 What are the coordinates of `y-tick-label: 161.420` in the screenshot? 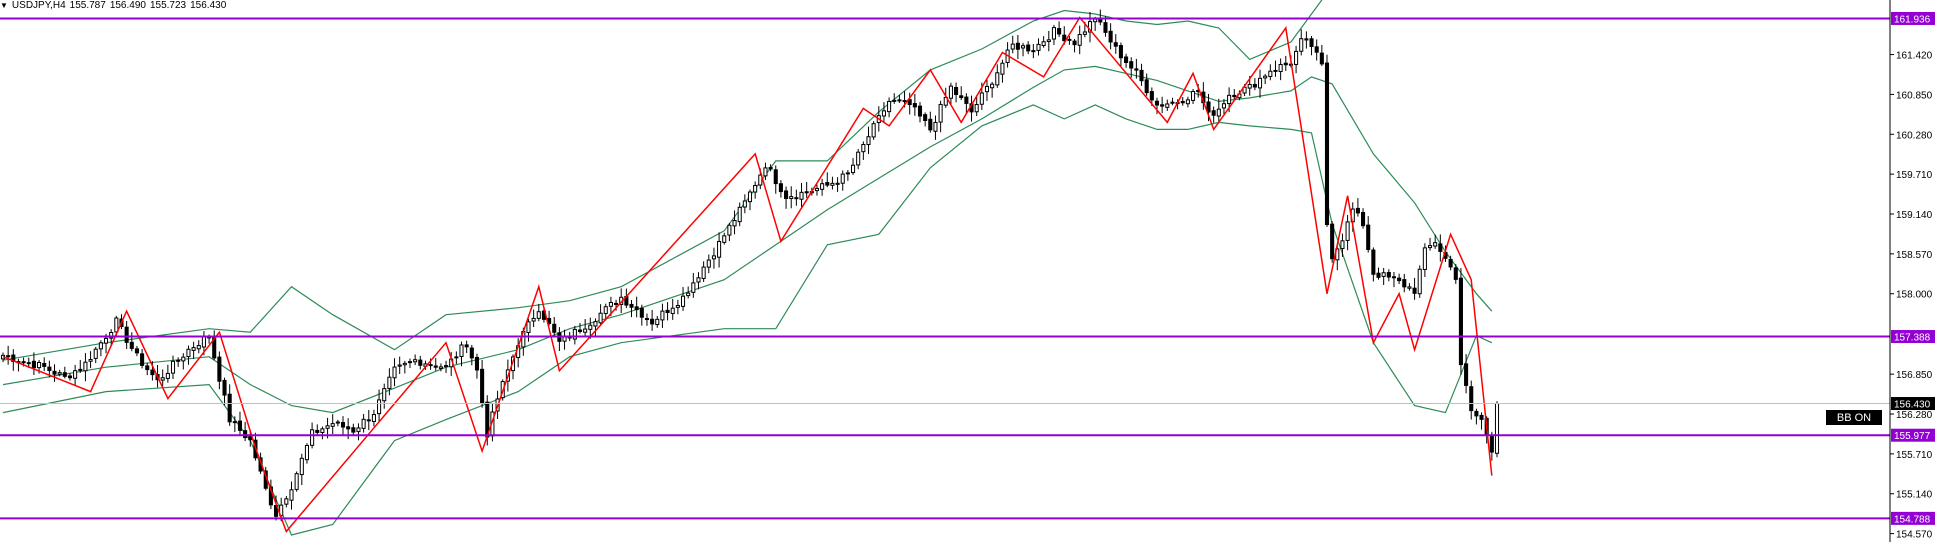 It's located at (1914, 56).